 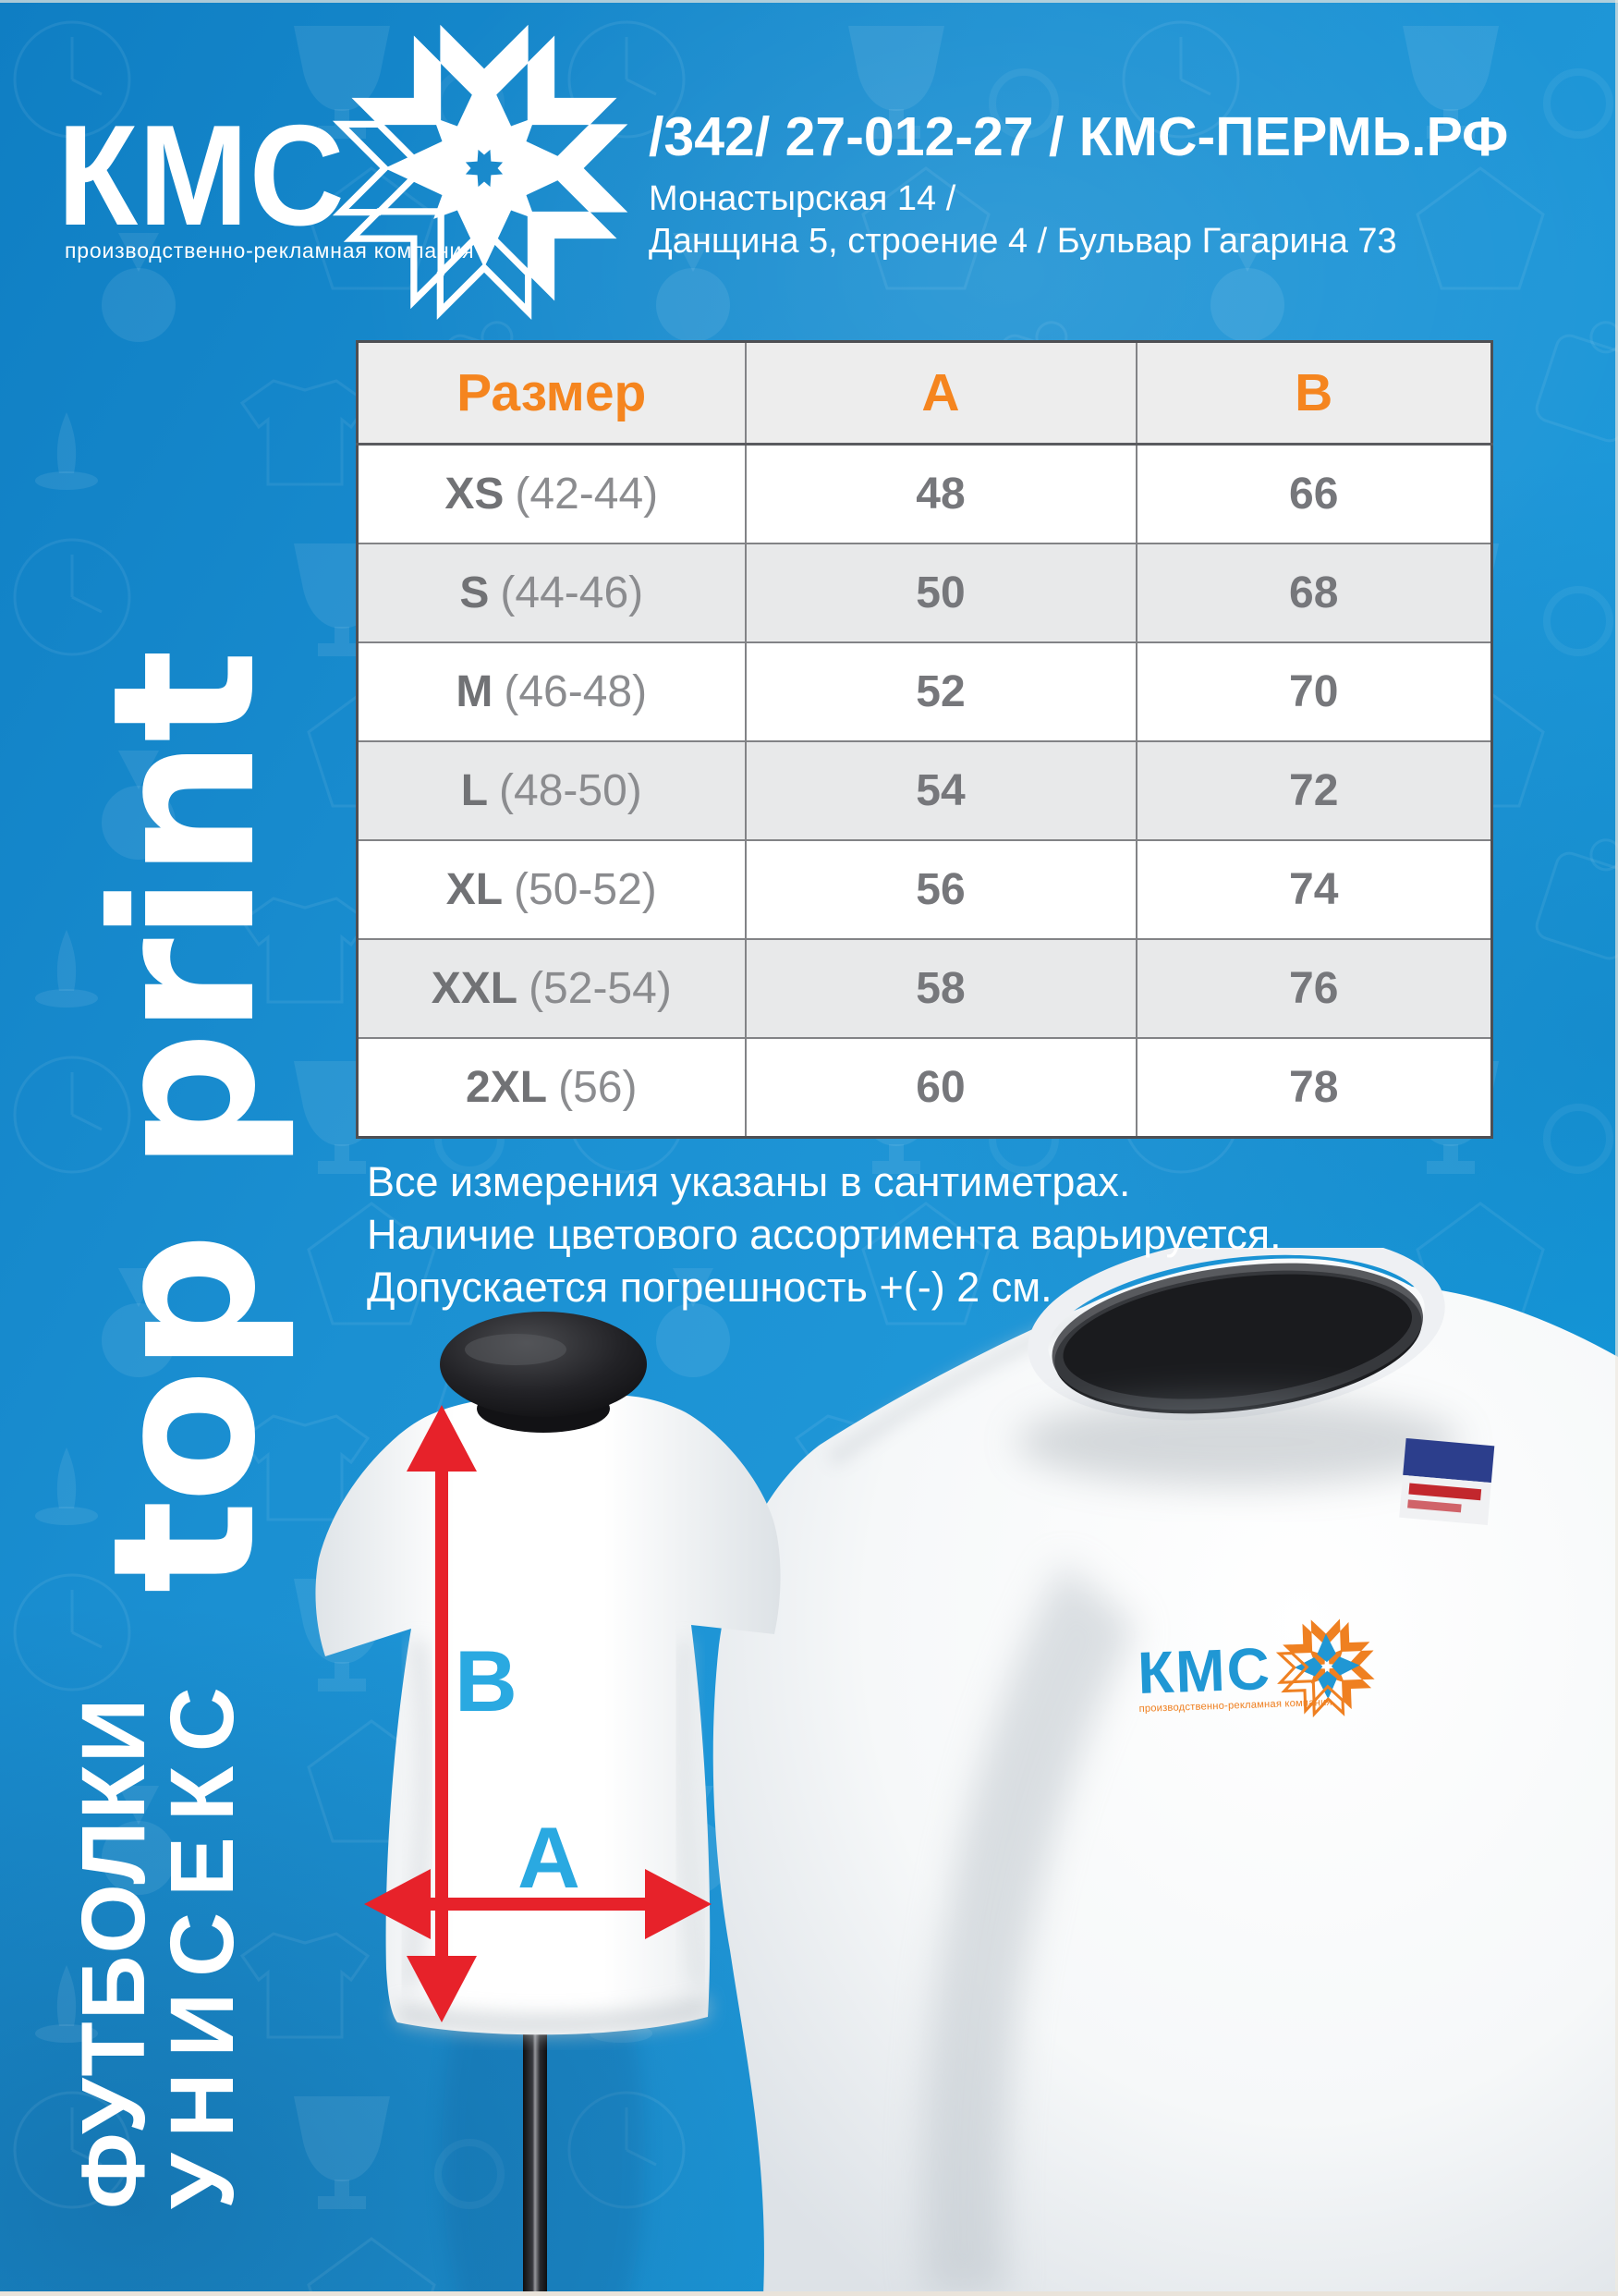 What do you see at coordinates (551, 791) in the screenshot?
I see `size-cell: L (48-50)` at bounding box center [551, 791].